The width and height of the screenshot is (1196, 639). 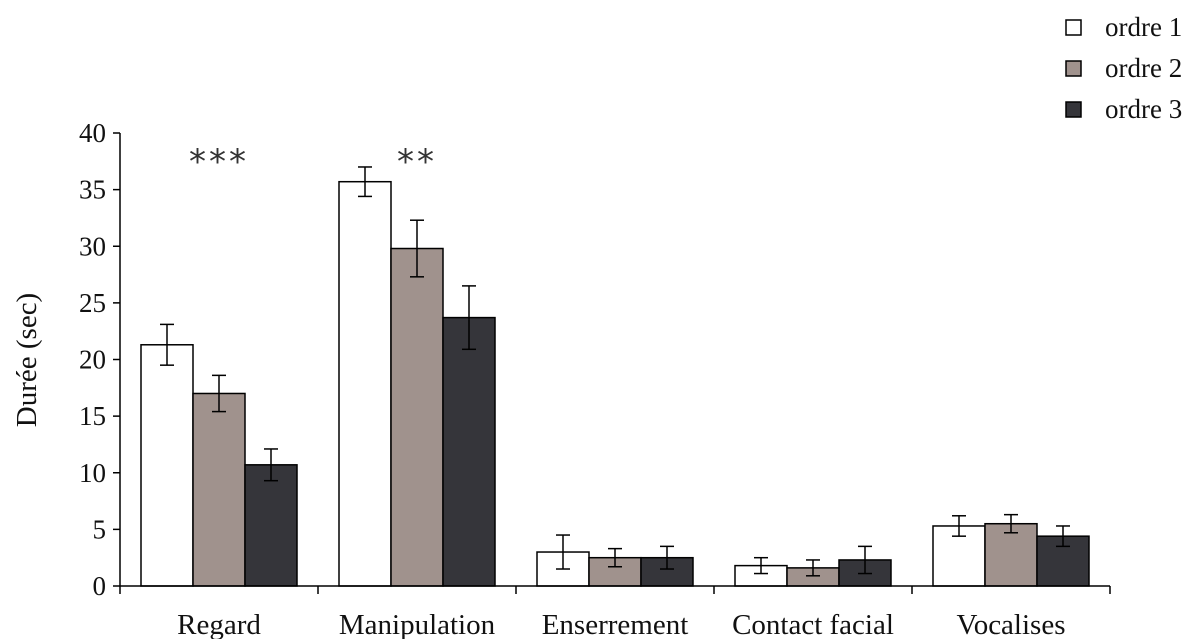 What do you see at coordinates (313, 162) in the screenshot?
I see `significance-annotations: *** **` at bounding box center [313, 162].